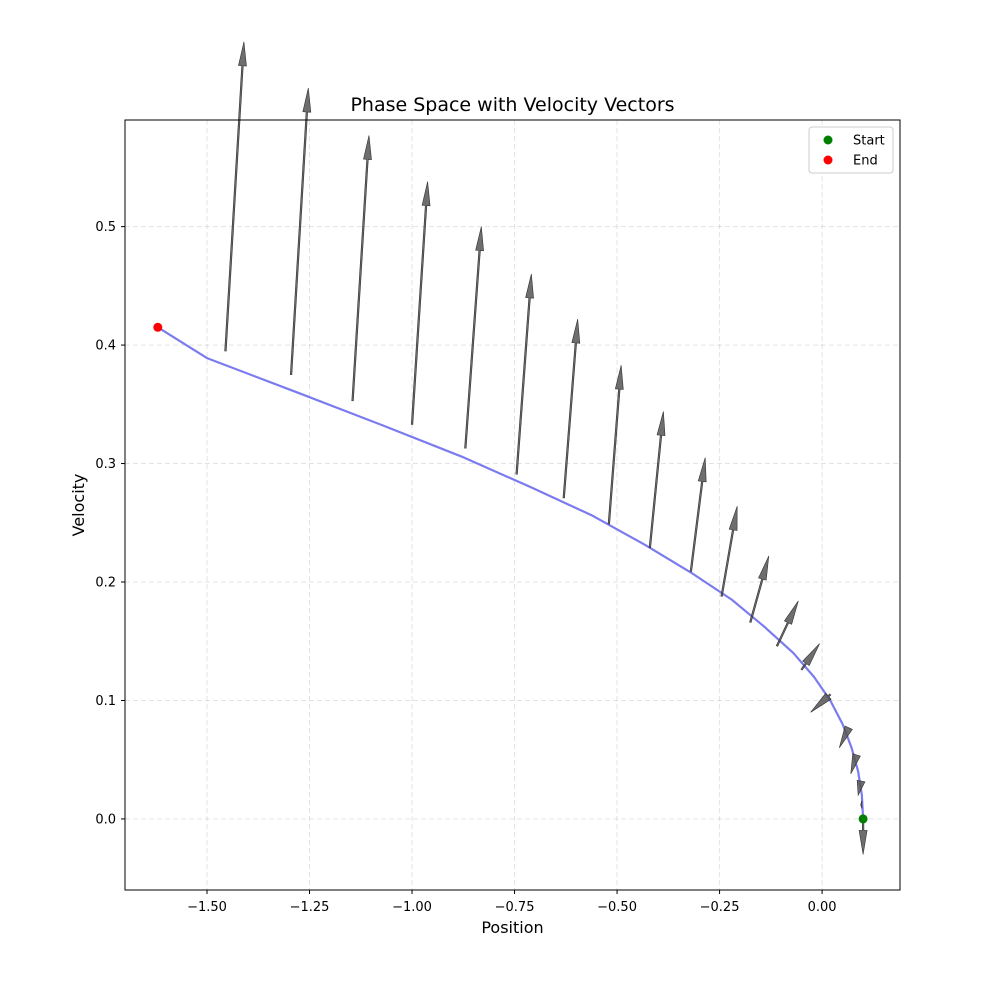 The height and width of the screenshot is (1000, 1000). What do you see at coordinates (869, 141) in the screenshot?
I see `legend-start-label: Start` at bounding box center [869, 141].